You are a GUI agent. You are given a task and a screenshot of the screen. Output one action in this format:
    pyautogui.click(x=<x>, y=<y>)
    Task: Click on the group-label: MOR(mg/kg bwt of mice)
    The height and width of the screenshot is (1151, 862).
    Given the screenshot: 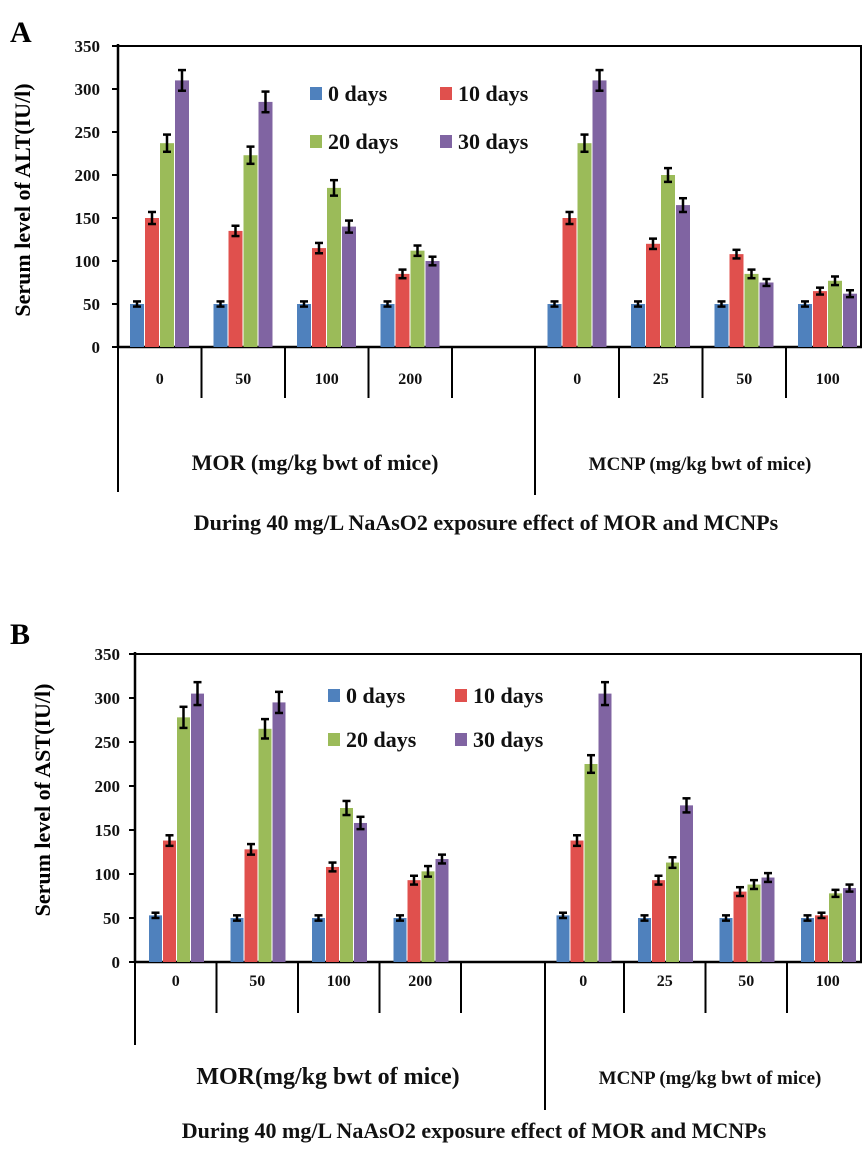 What is the action you would take?
    pyautogui.click(x=327, y=1077)
    